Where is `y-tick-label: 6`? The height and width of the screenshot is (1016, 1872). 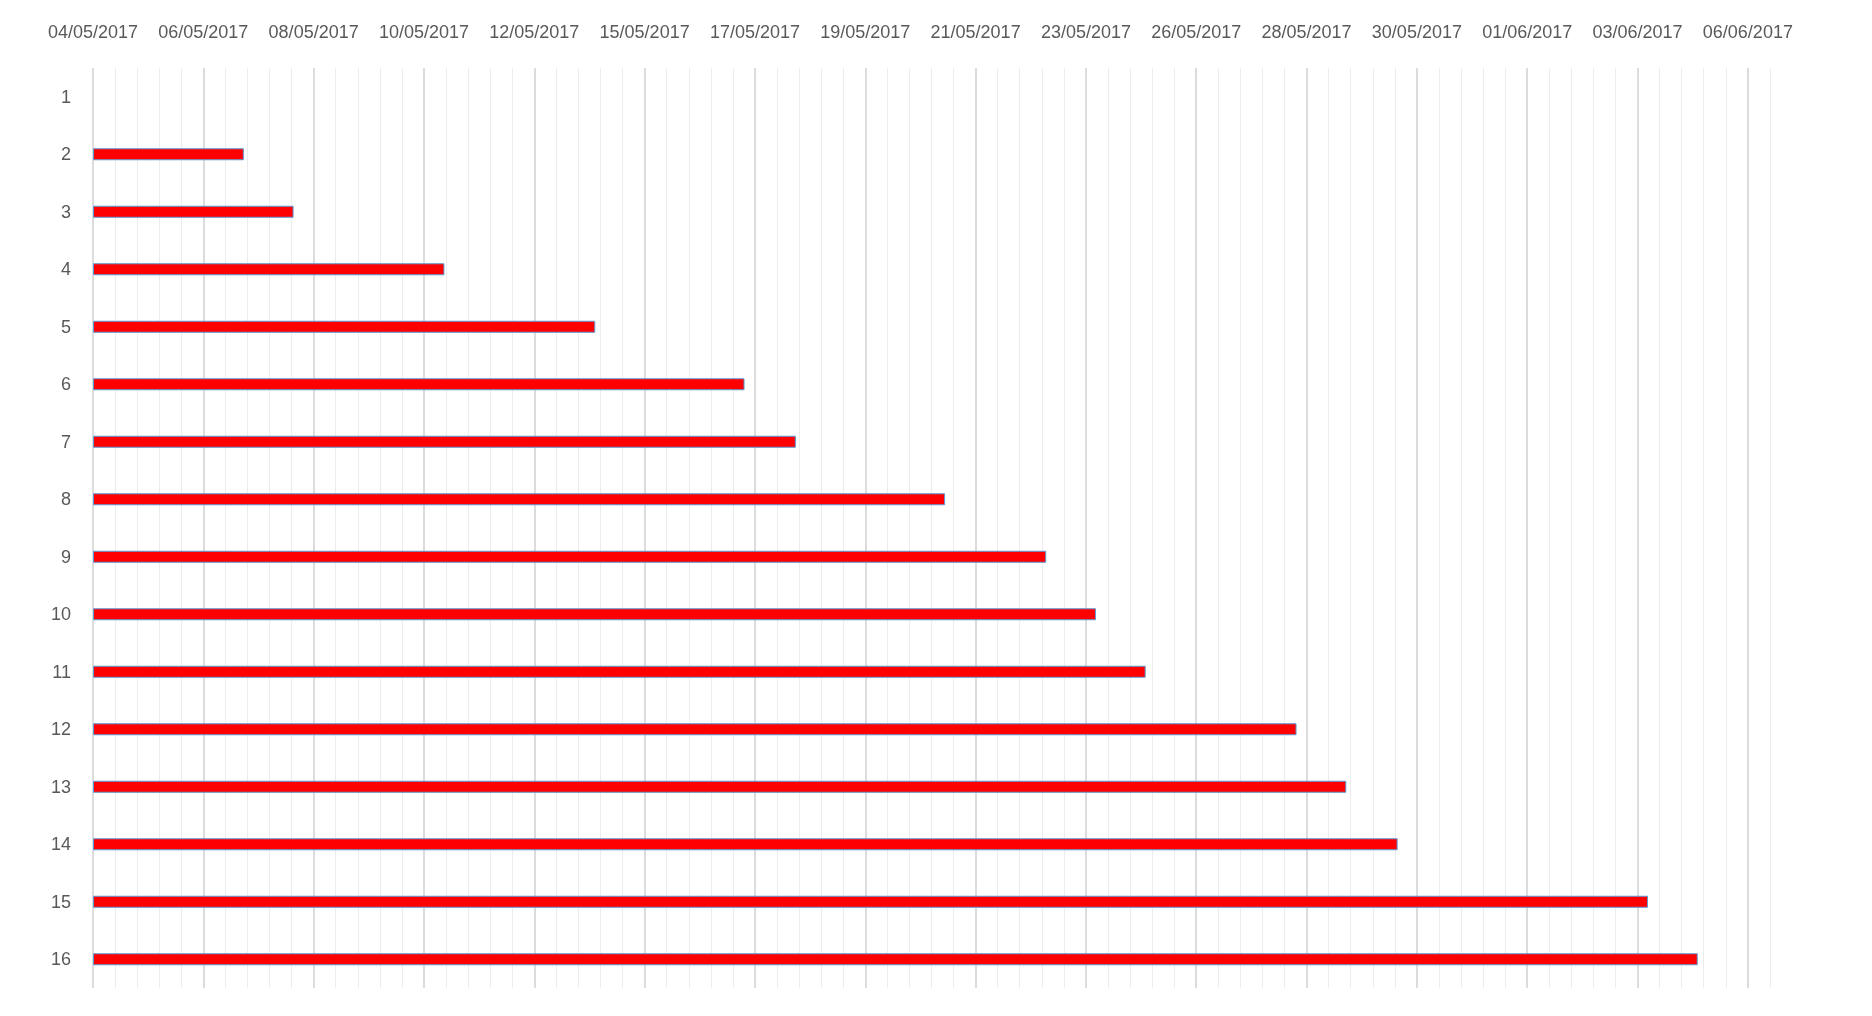
y-tick-label: 6 is located at coordinates (65, 384).